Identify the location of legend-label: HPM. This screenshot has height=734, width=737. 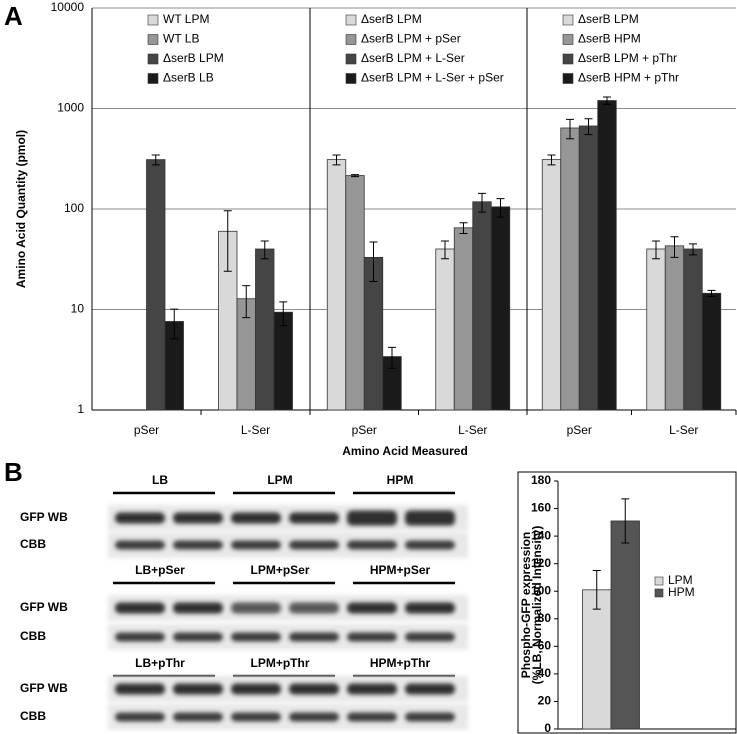
(681, 592).